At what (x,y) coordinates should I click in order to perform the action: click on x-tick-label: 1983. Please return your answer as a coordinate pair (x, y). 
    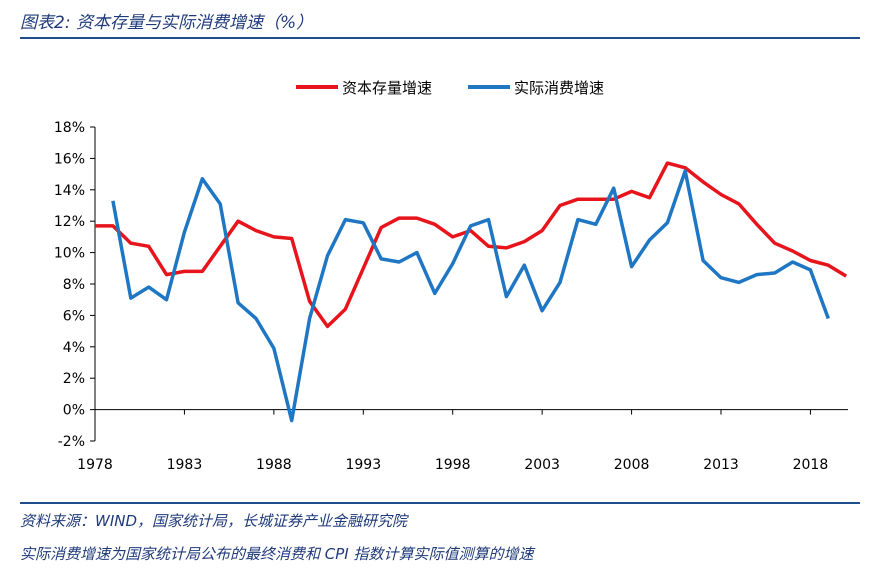
    Looking at the image, I should click on (185, 465).